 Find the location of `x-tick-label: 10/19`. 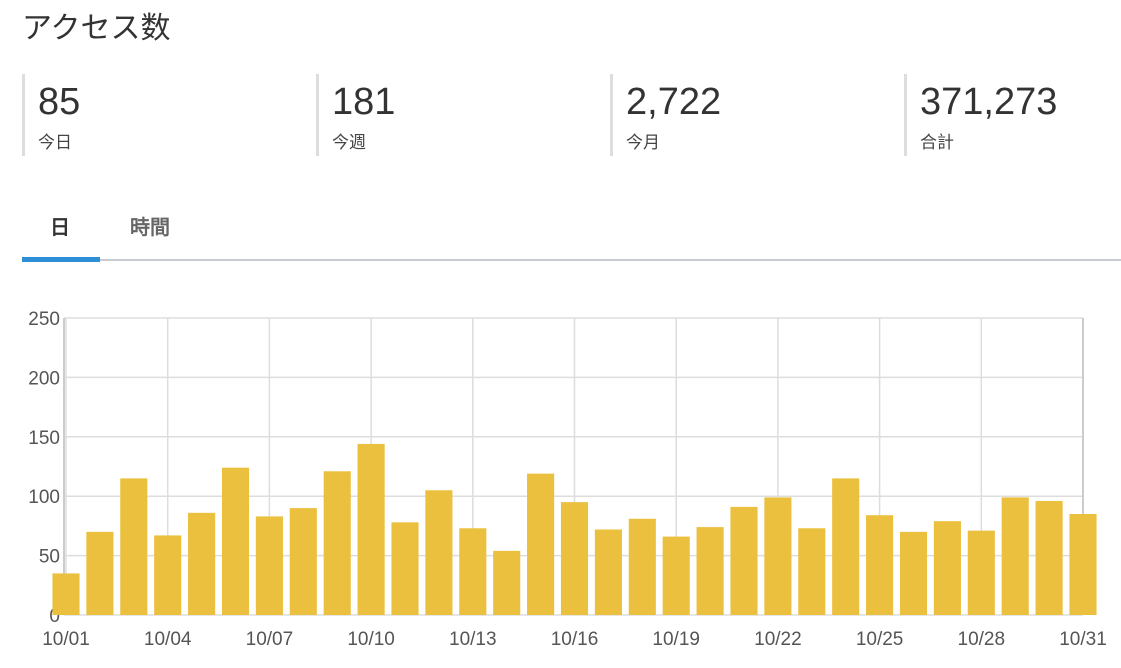

x-tick-label: 10/19 is located at coordinates (676, 639).